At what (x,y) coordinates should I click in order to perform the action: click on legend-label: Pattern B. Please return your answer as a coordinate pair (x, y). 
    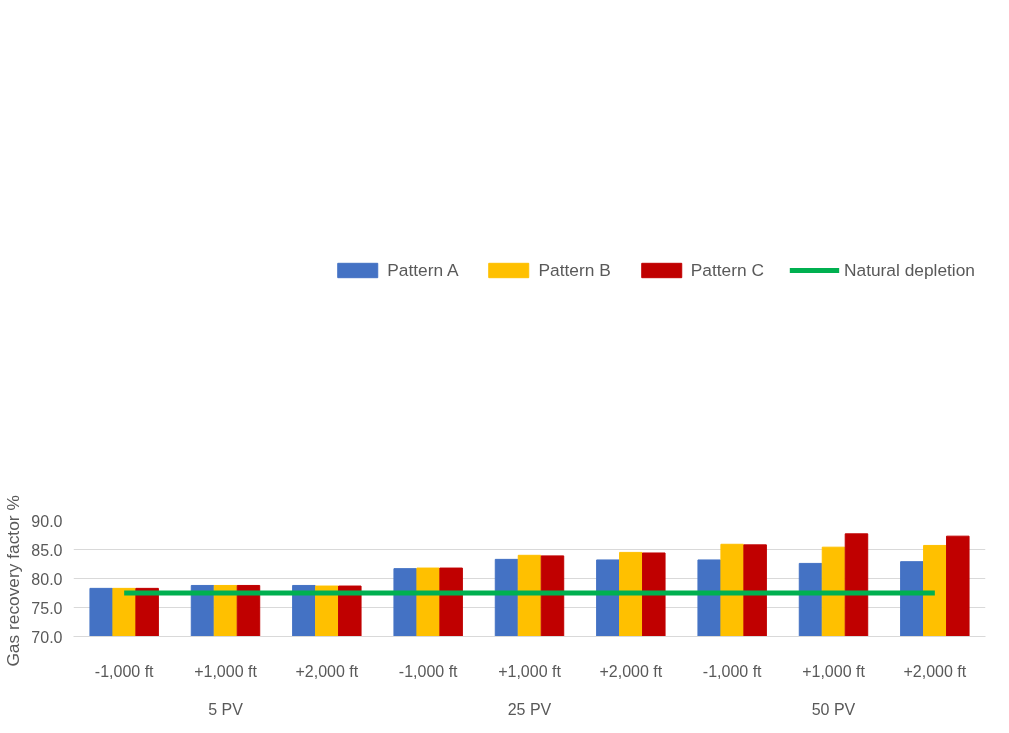
    Looking at the image, I should click on (574, 270).